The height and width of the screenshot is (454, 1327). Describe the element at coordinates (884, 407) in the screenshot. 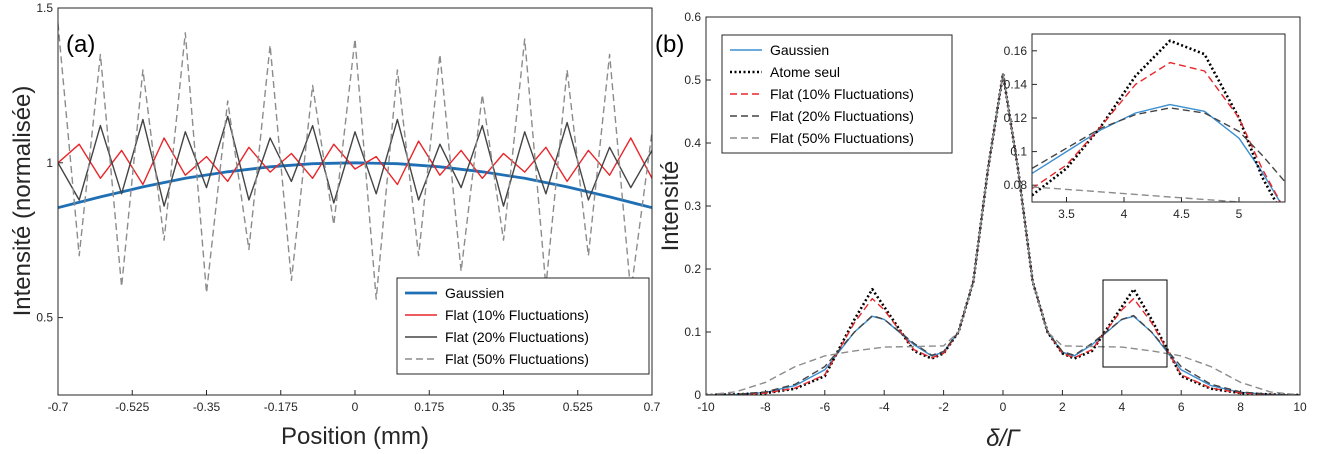

I see `x-tick-label: -4` at that location.